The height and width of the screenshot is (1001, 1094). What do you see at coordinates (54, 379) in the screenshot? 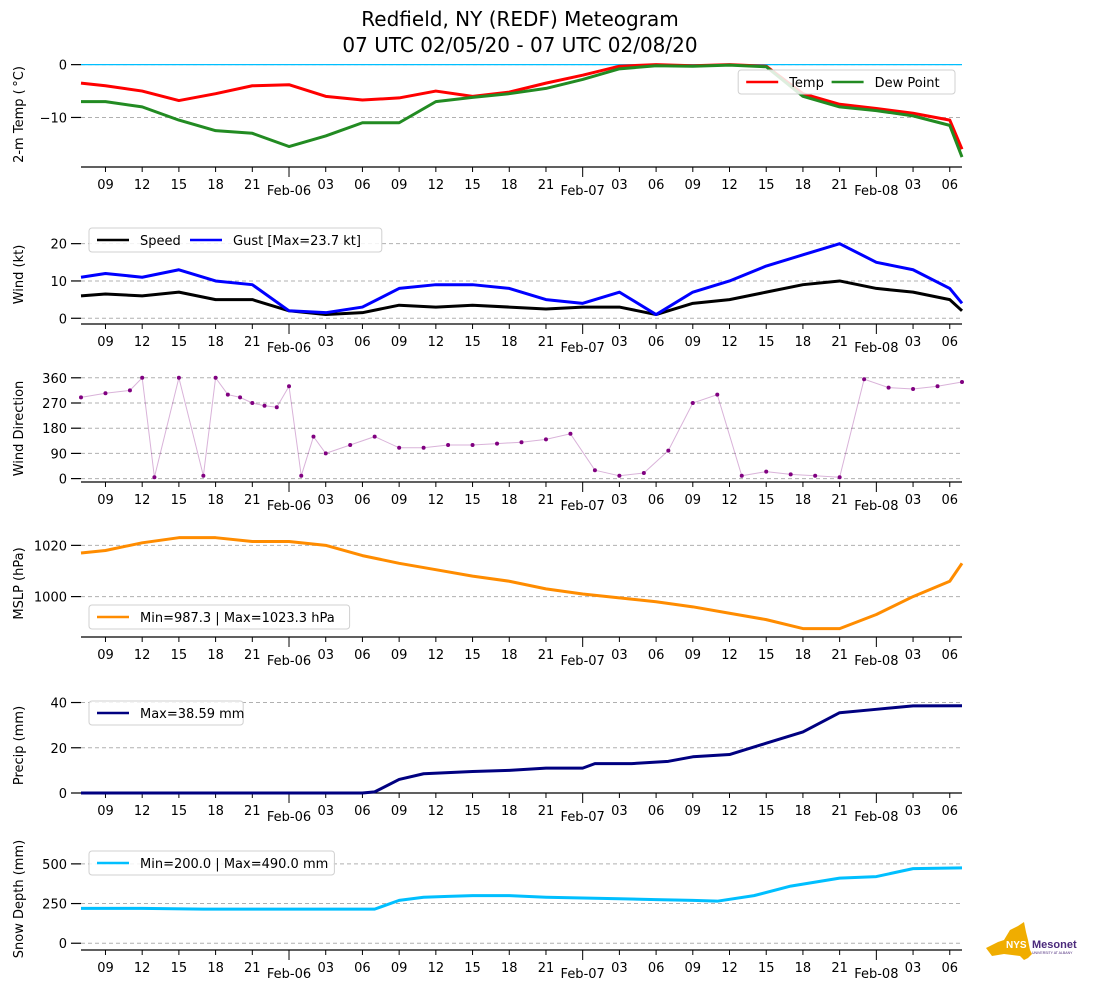
I see `y-tick-label: 360` at bounding box center [54, 379].